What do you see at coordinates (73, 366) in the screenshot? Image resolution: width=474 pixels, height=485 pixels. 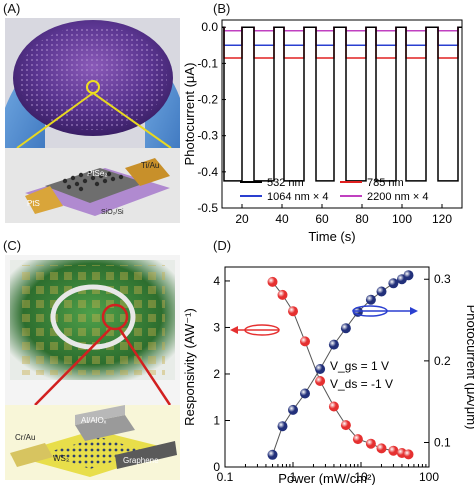 I see `zoom-line-c-left` at bounding box center [73, 366].